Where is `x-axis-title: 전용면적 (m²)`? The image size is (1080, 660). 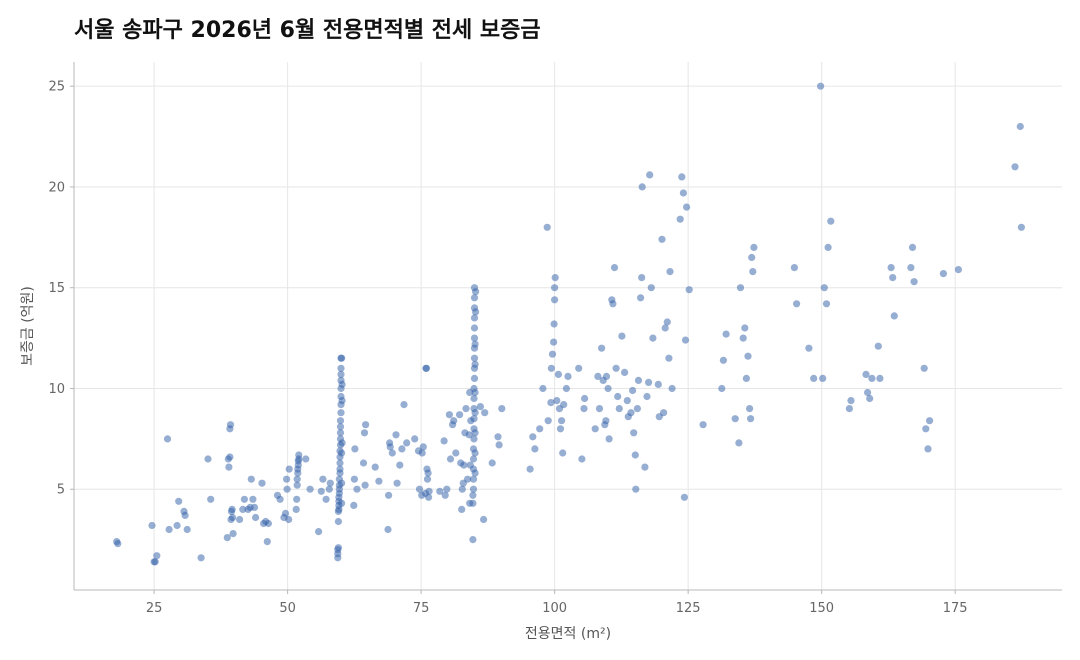 x-axis-title: 전용면적 (m²) is located at coordinates (568, 634).